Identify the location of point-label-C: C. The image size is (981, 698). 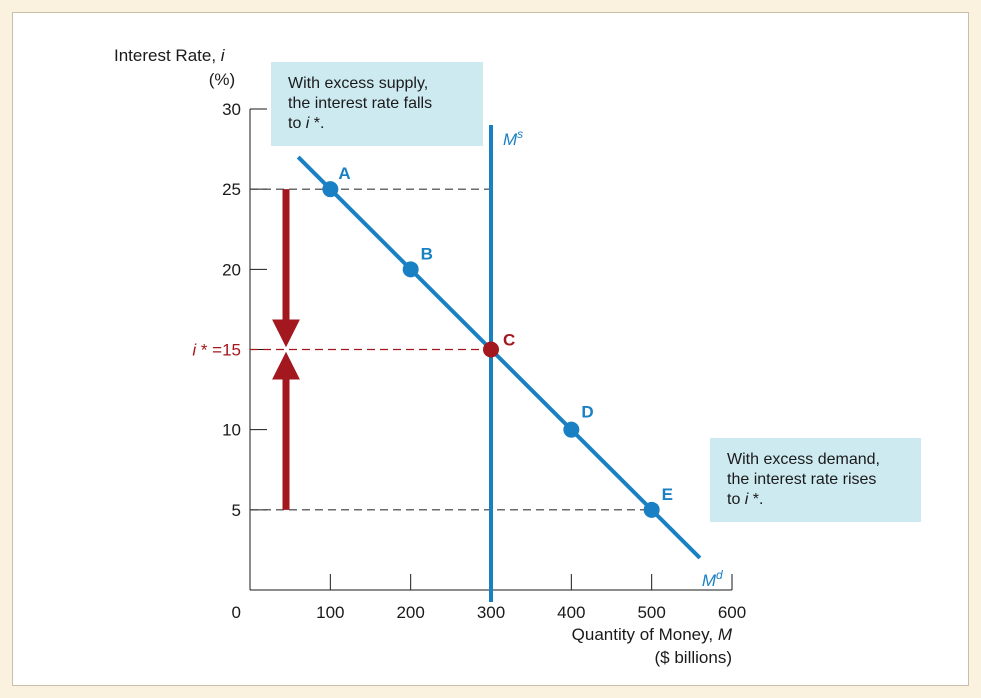
(509, 340).